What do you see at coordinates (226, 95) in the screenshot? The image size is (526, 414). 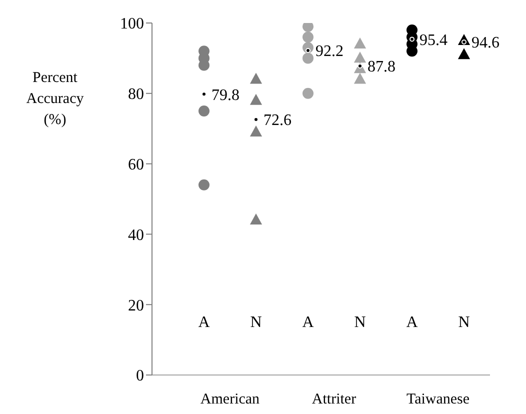 I see `data-label: 79.8` at bounding box center [226, 95].